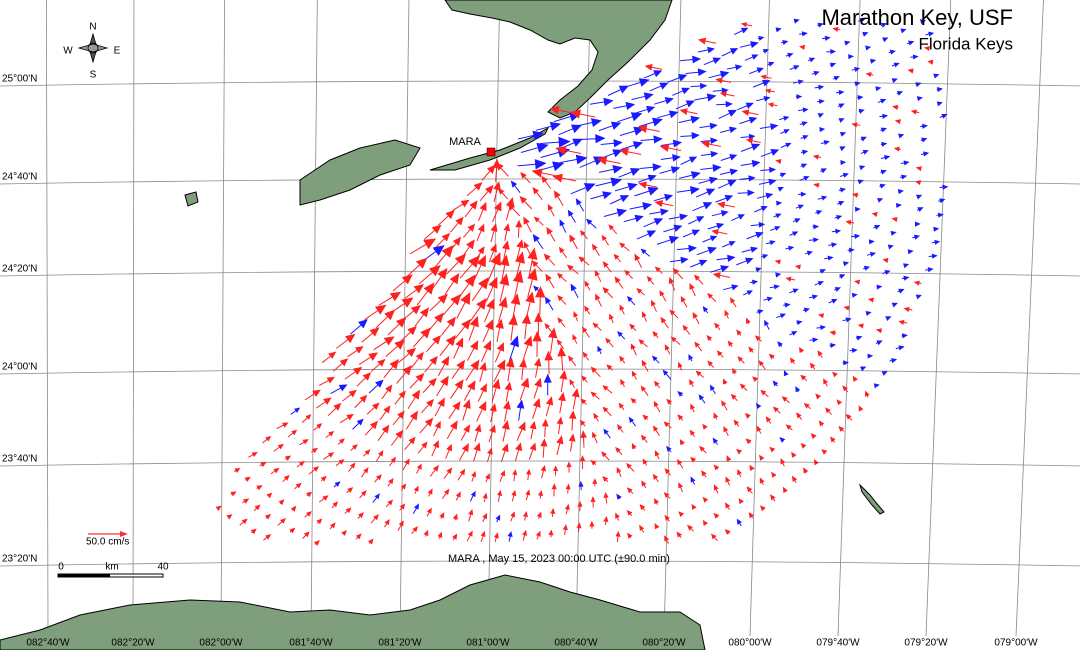 This screenshot has width=1080, height=650. I want to click on scale-arrow-head, so click(124, 534).